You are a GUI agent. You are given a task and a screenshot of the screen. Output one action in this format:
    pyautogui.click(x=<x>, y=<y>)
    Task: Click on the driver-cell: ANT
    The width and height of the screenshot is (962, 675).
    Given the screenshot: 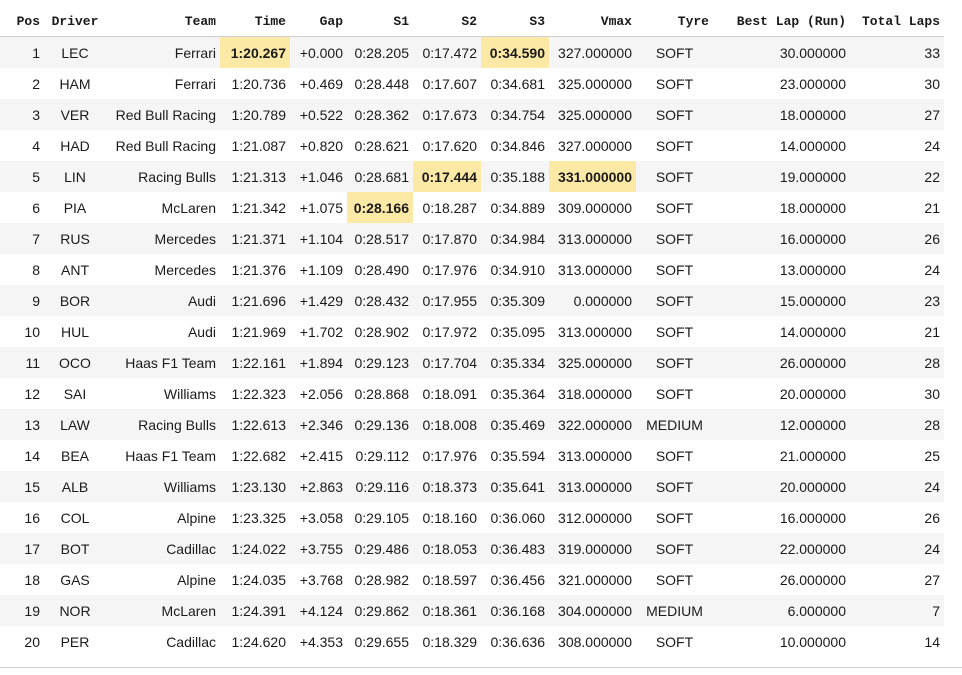 What is the action you would take?
    pyautogui.click(x=75, y=269)
    